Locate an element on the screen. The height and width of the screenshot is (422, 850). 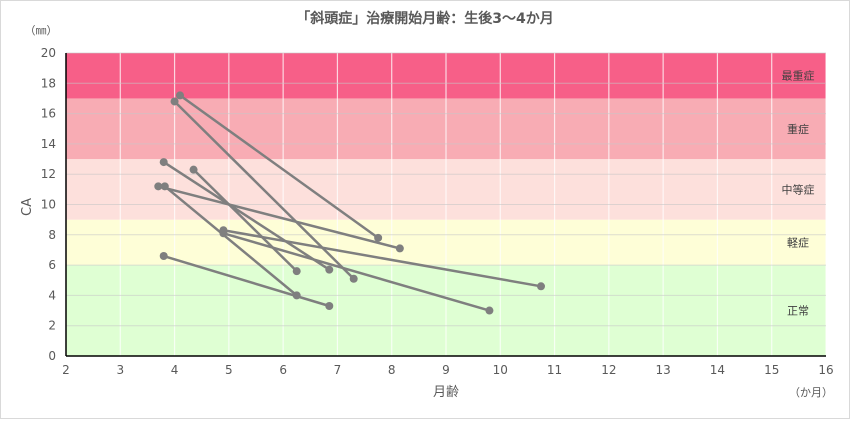
band-label-1: 軽症 is located at coordinates (798, 242).